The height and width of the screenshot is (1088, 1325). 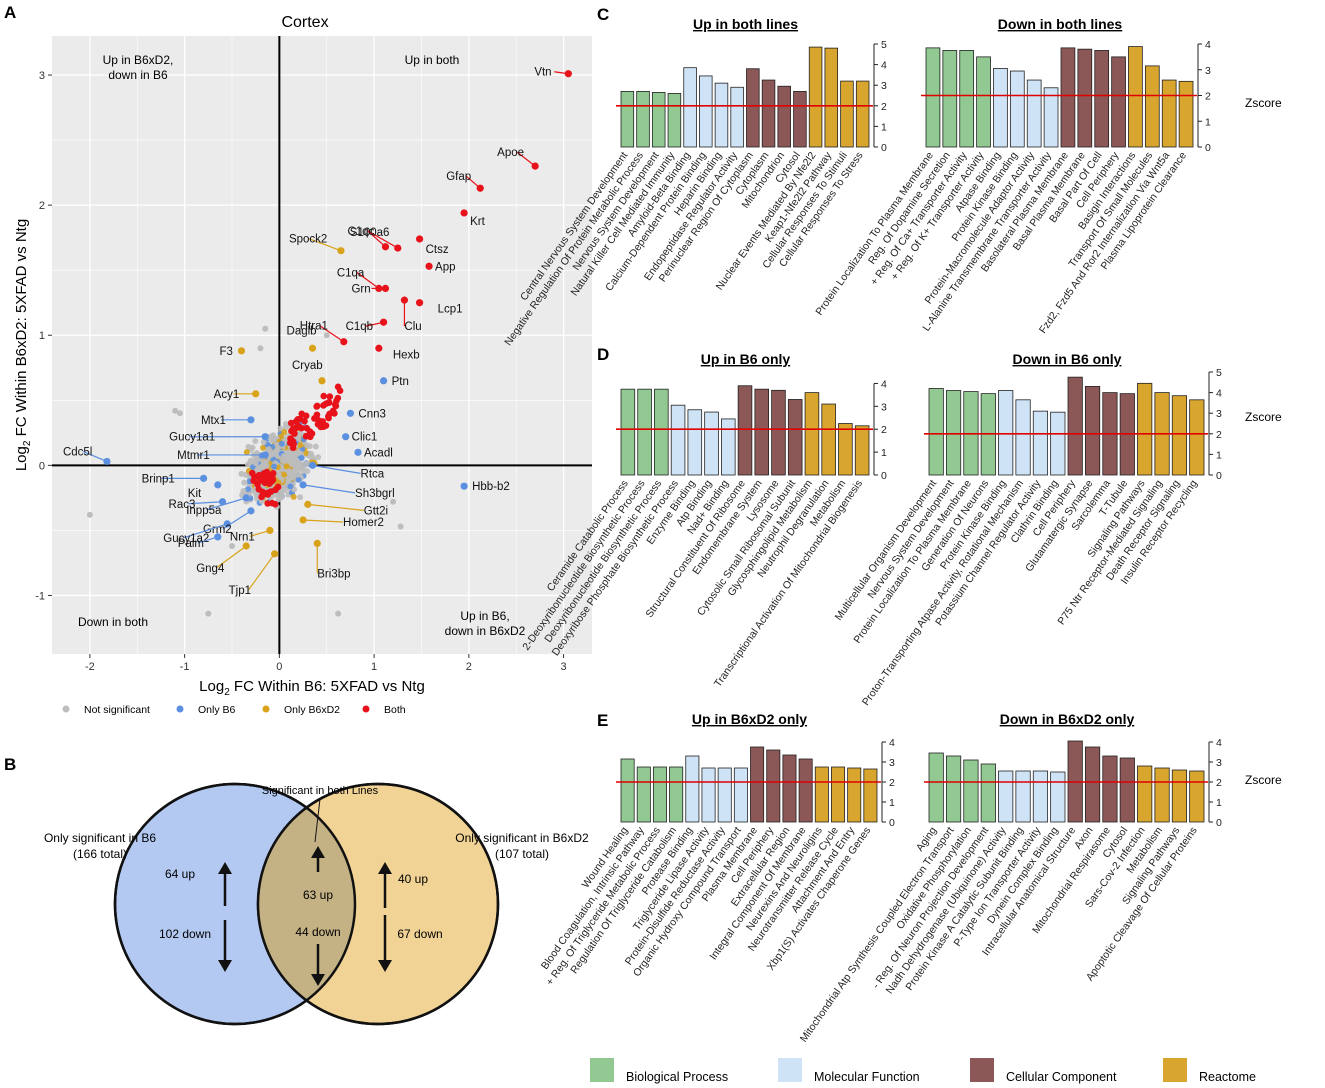 I want to click on bar-integral-component-of-membrane, so click(x=805, y=790).